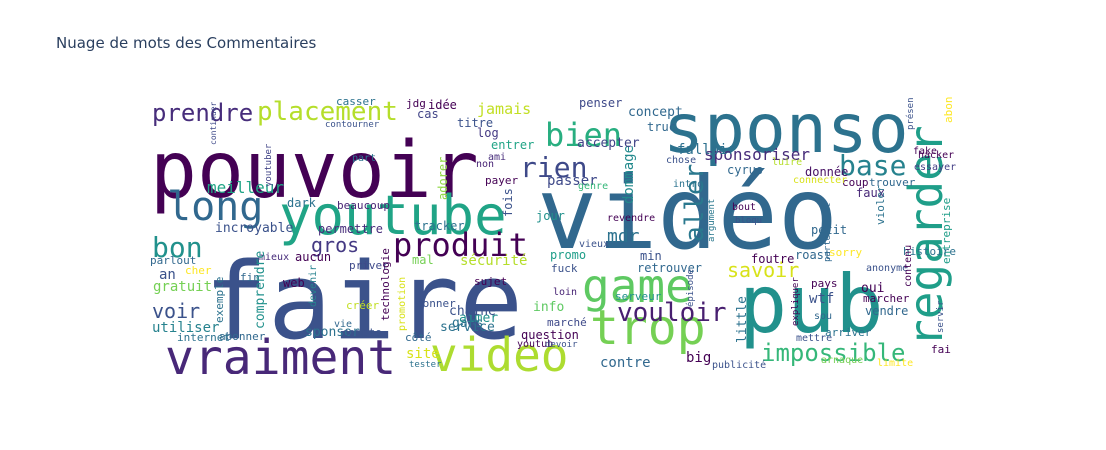 The image size is (1106, 450). Describe the element at coordinates (941, 349) in the screenshot. I see `word-fai: fai` at that location.